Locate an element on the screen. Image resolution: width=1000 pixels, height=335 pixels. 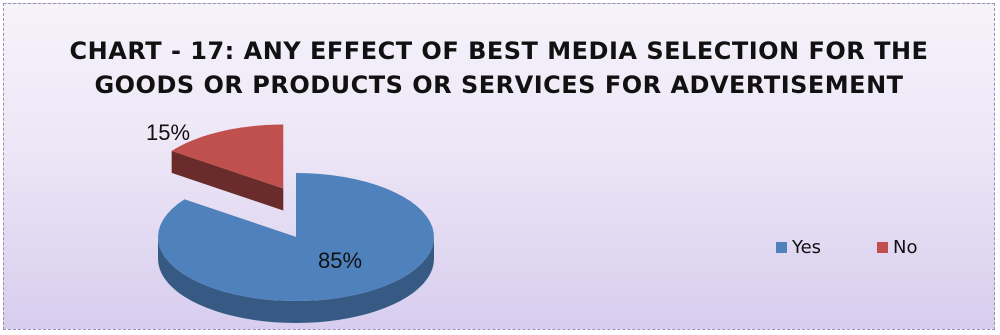
legend-item-yes: Yes is located at coordinates (799, 247).